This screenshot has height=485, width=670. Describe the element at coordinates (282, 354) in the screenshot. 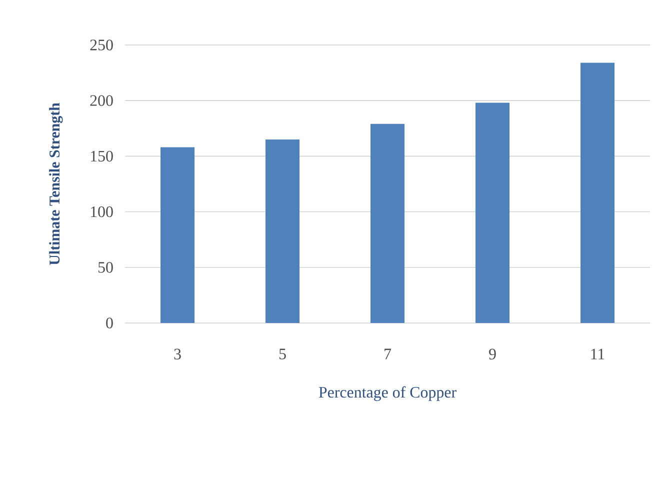

I see `x-tick-label: 5` at that location.